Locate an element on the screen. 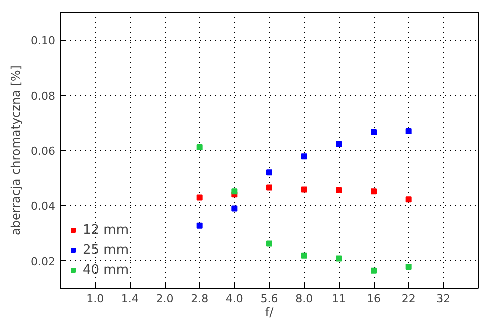  x-tick-label: 22 is located at coordinates (409, 299).